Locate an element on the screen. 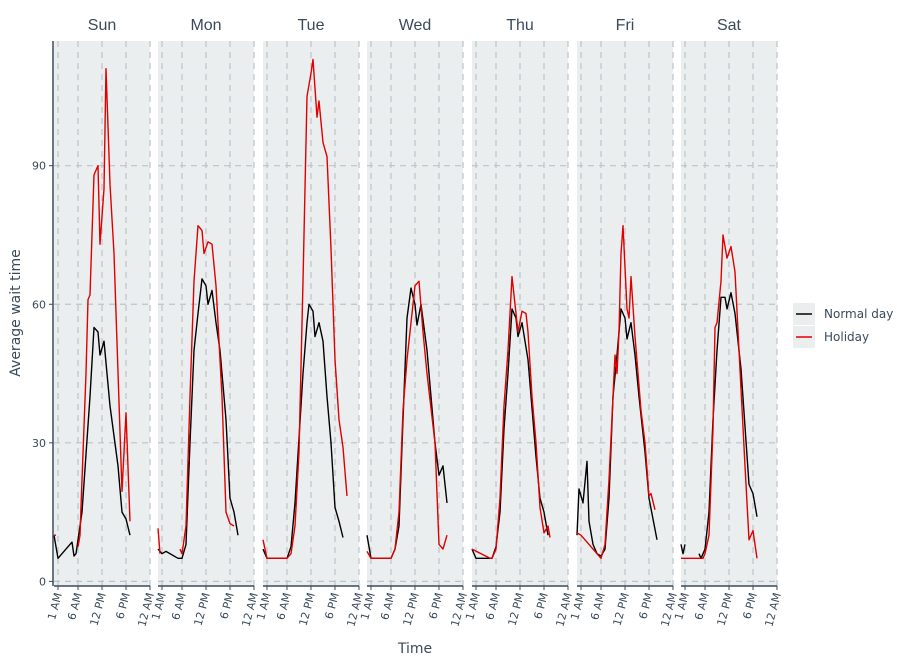  legend: Normal day Holiday is located at coordinates (843, 325).